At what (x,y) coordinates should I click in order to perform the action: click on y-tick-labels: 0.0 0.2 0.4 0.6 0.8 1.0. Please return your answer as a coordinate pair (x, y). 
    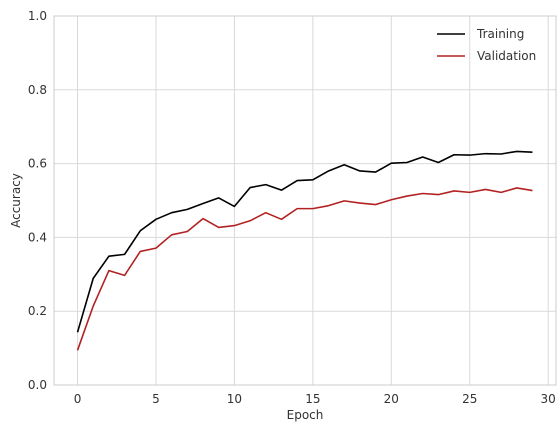
    Looking at the image, I should click on (37, 200).